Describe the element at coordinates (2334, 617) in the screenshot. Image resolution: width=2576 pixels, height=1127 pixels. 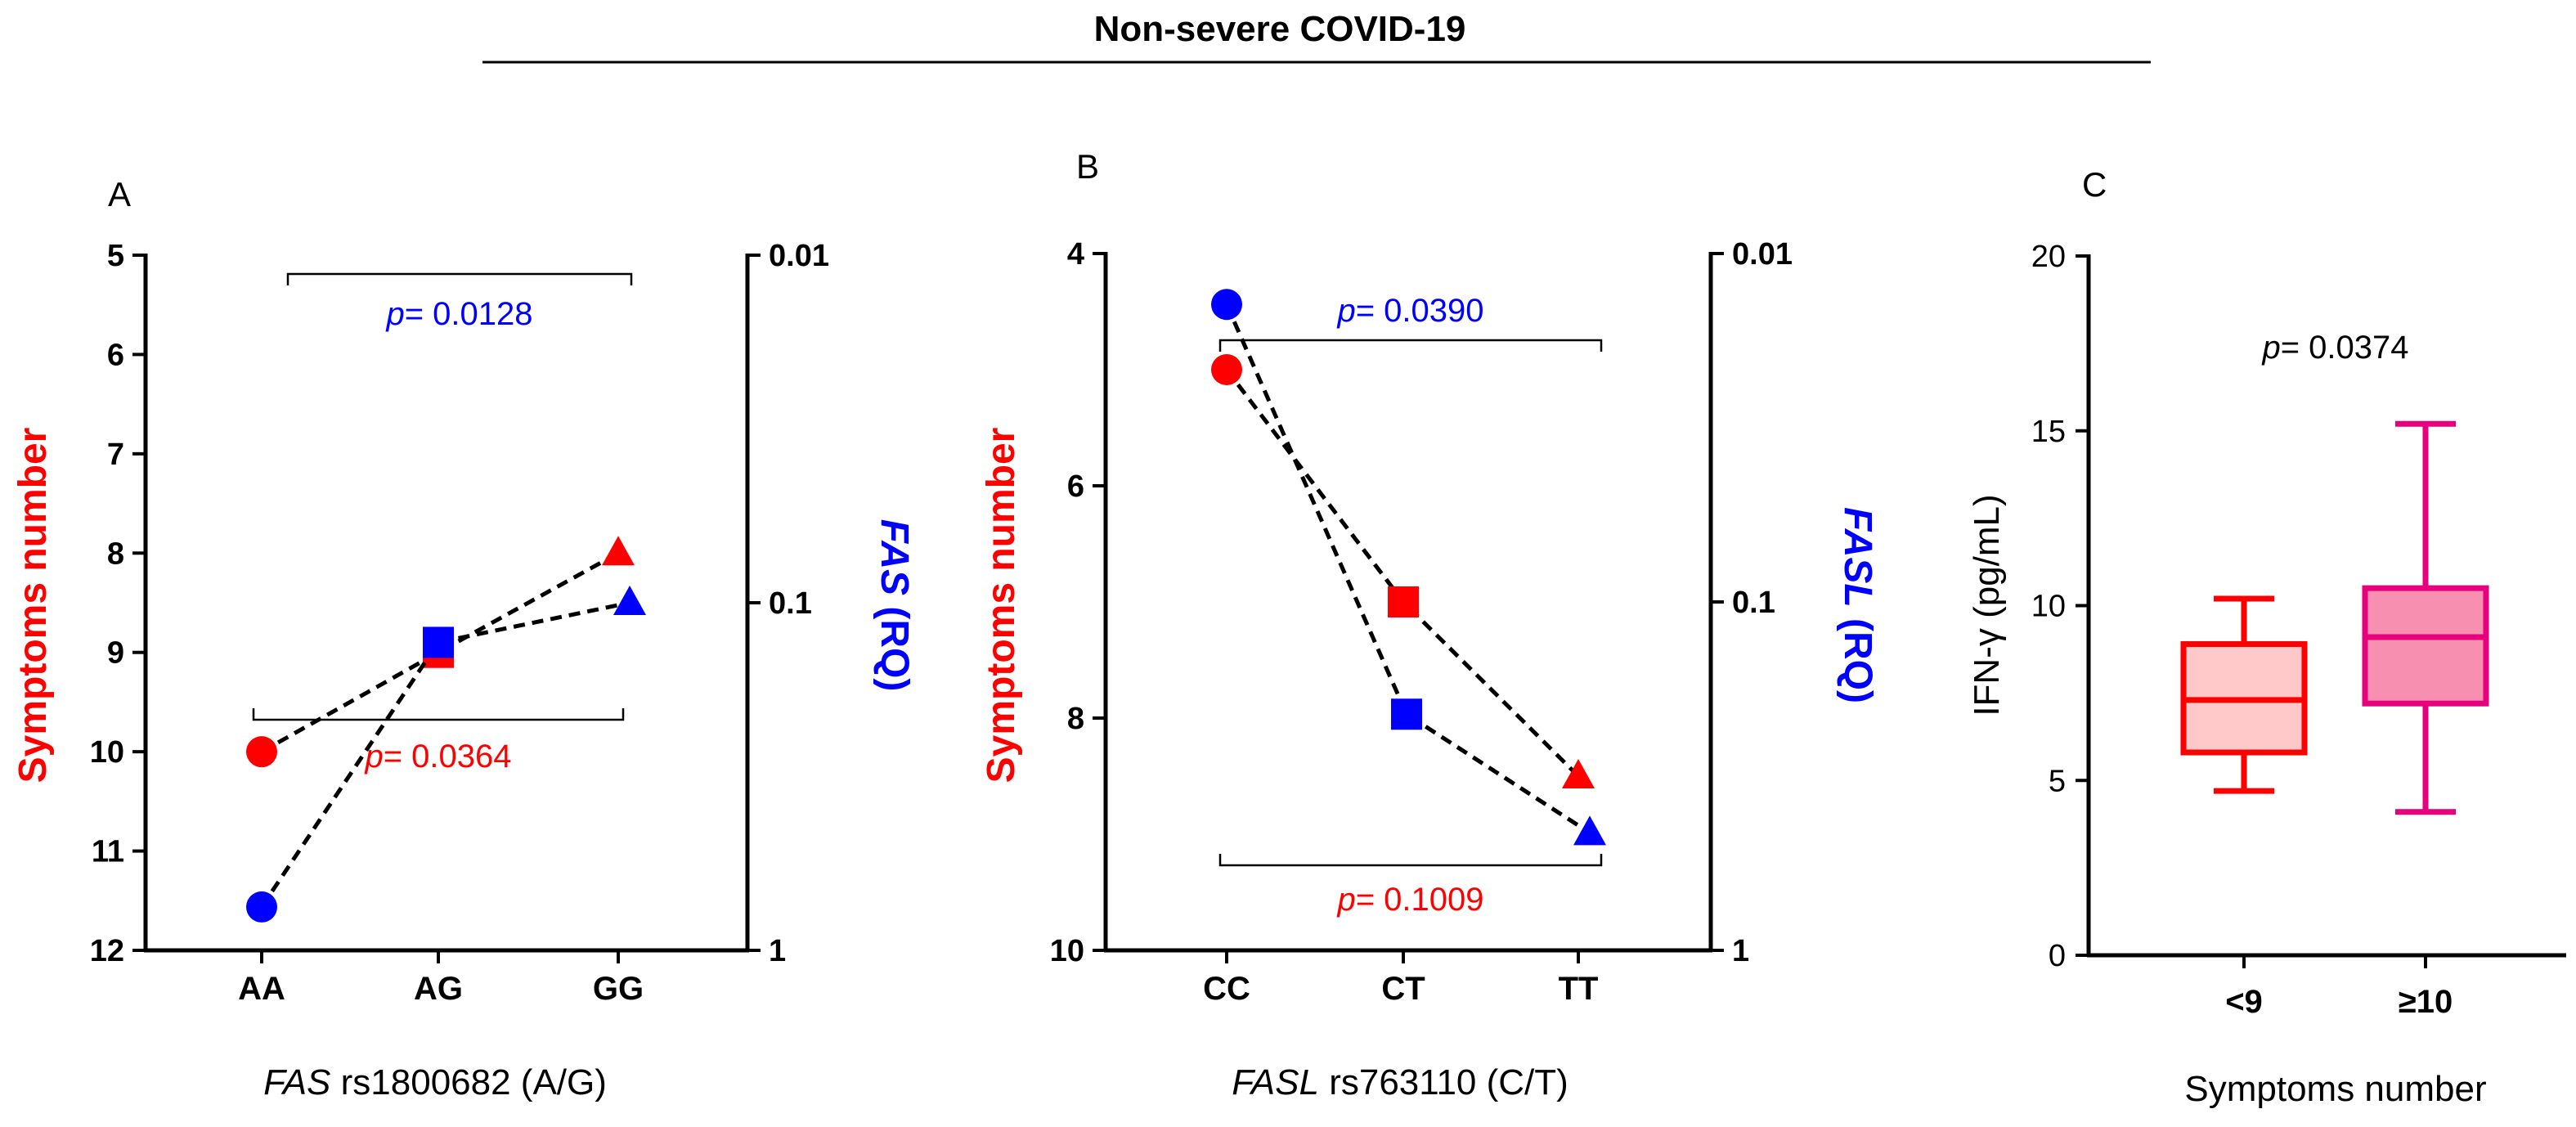
I see `panel-c-marks` at that location.